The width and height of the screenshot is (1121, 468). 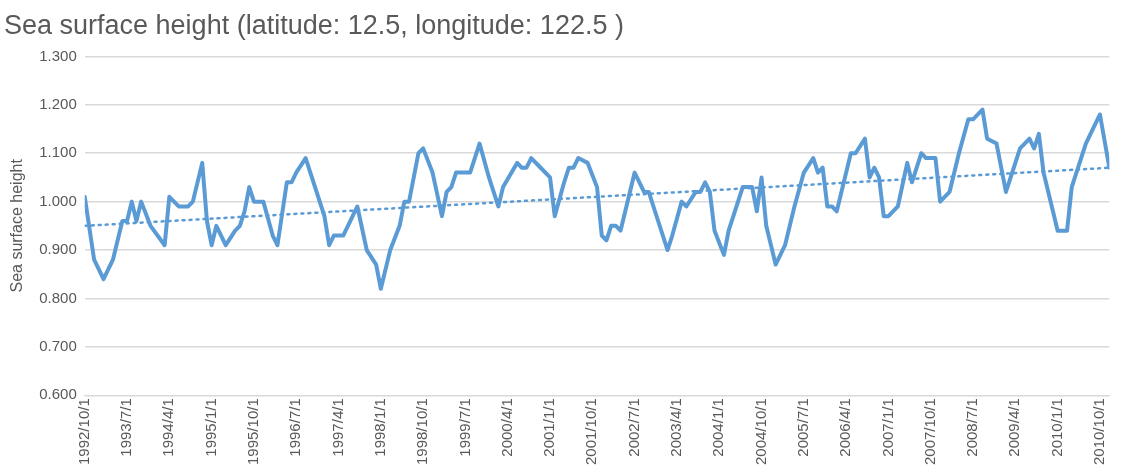 What do you see at coordinates (506, 427) in the screenshot?
I see `x-tick-label: 2000/4/1` at bounding box center [506, 427].